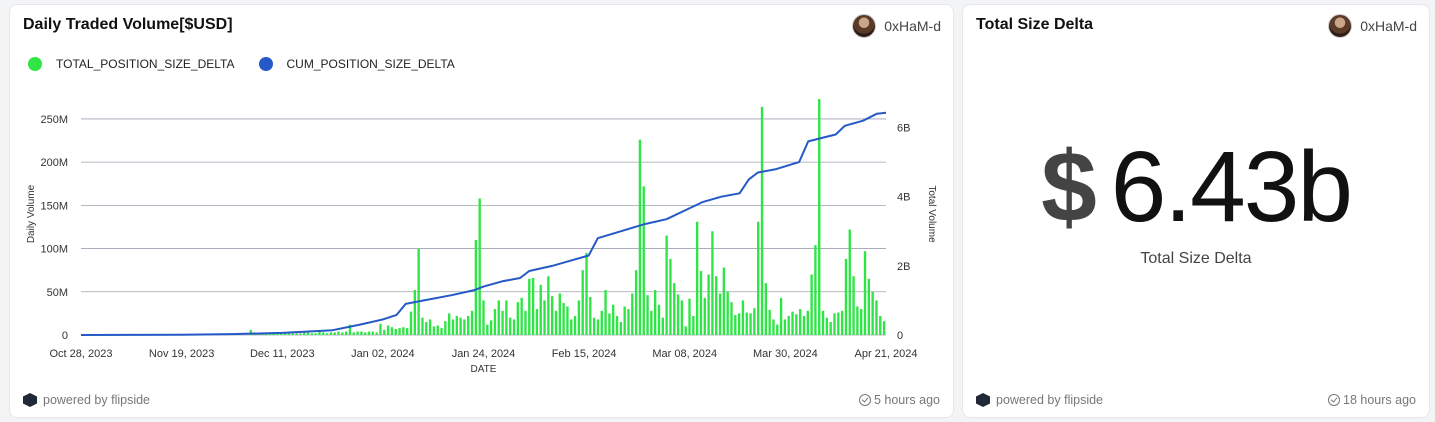  I want to click on kpi-title: Total Size Delta, so click(1035, 24).